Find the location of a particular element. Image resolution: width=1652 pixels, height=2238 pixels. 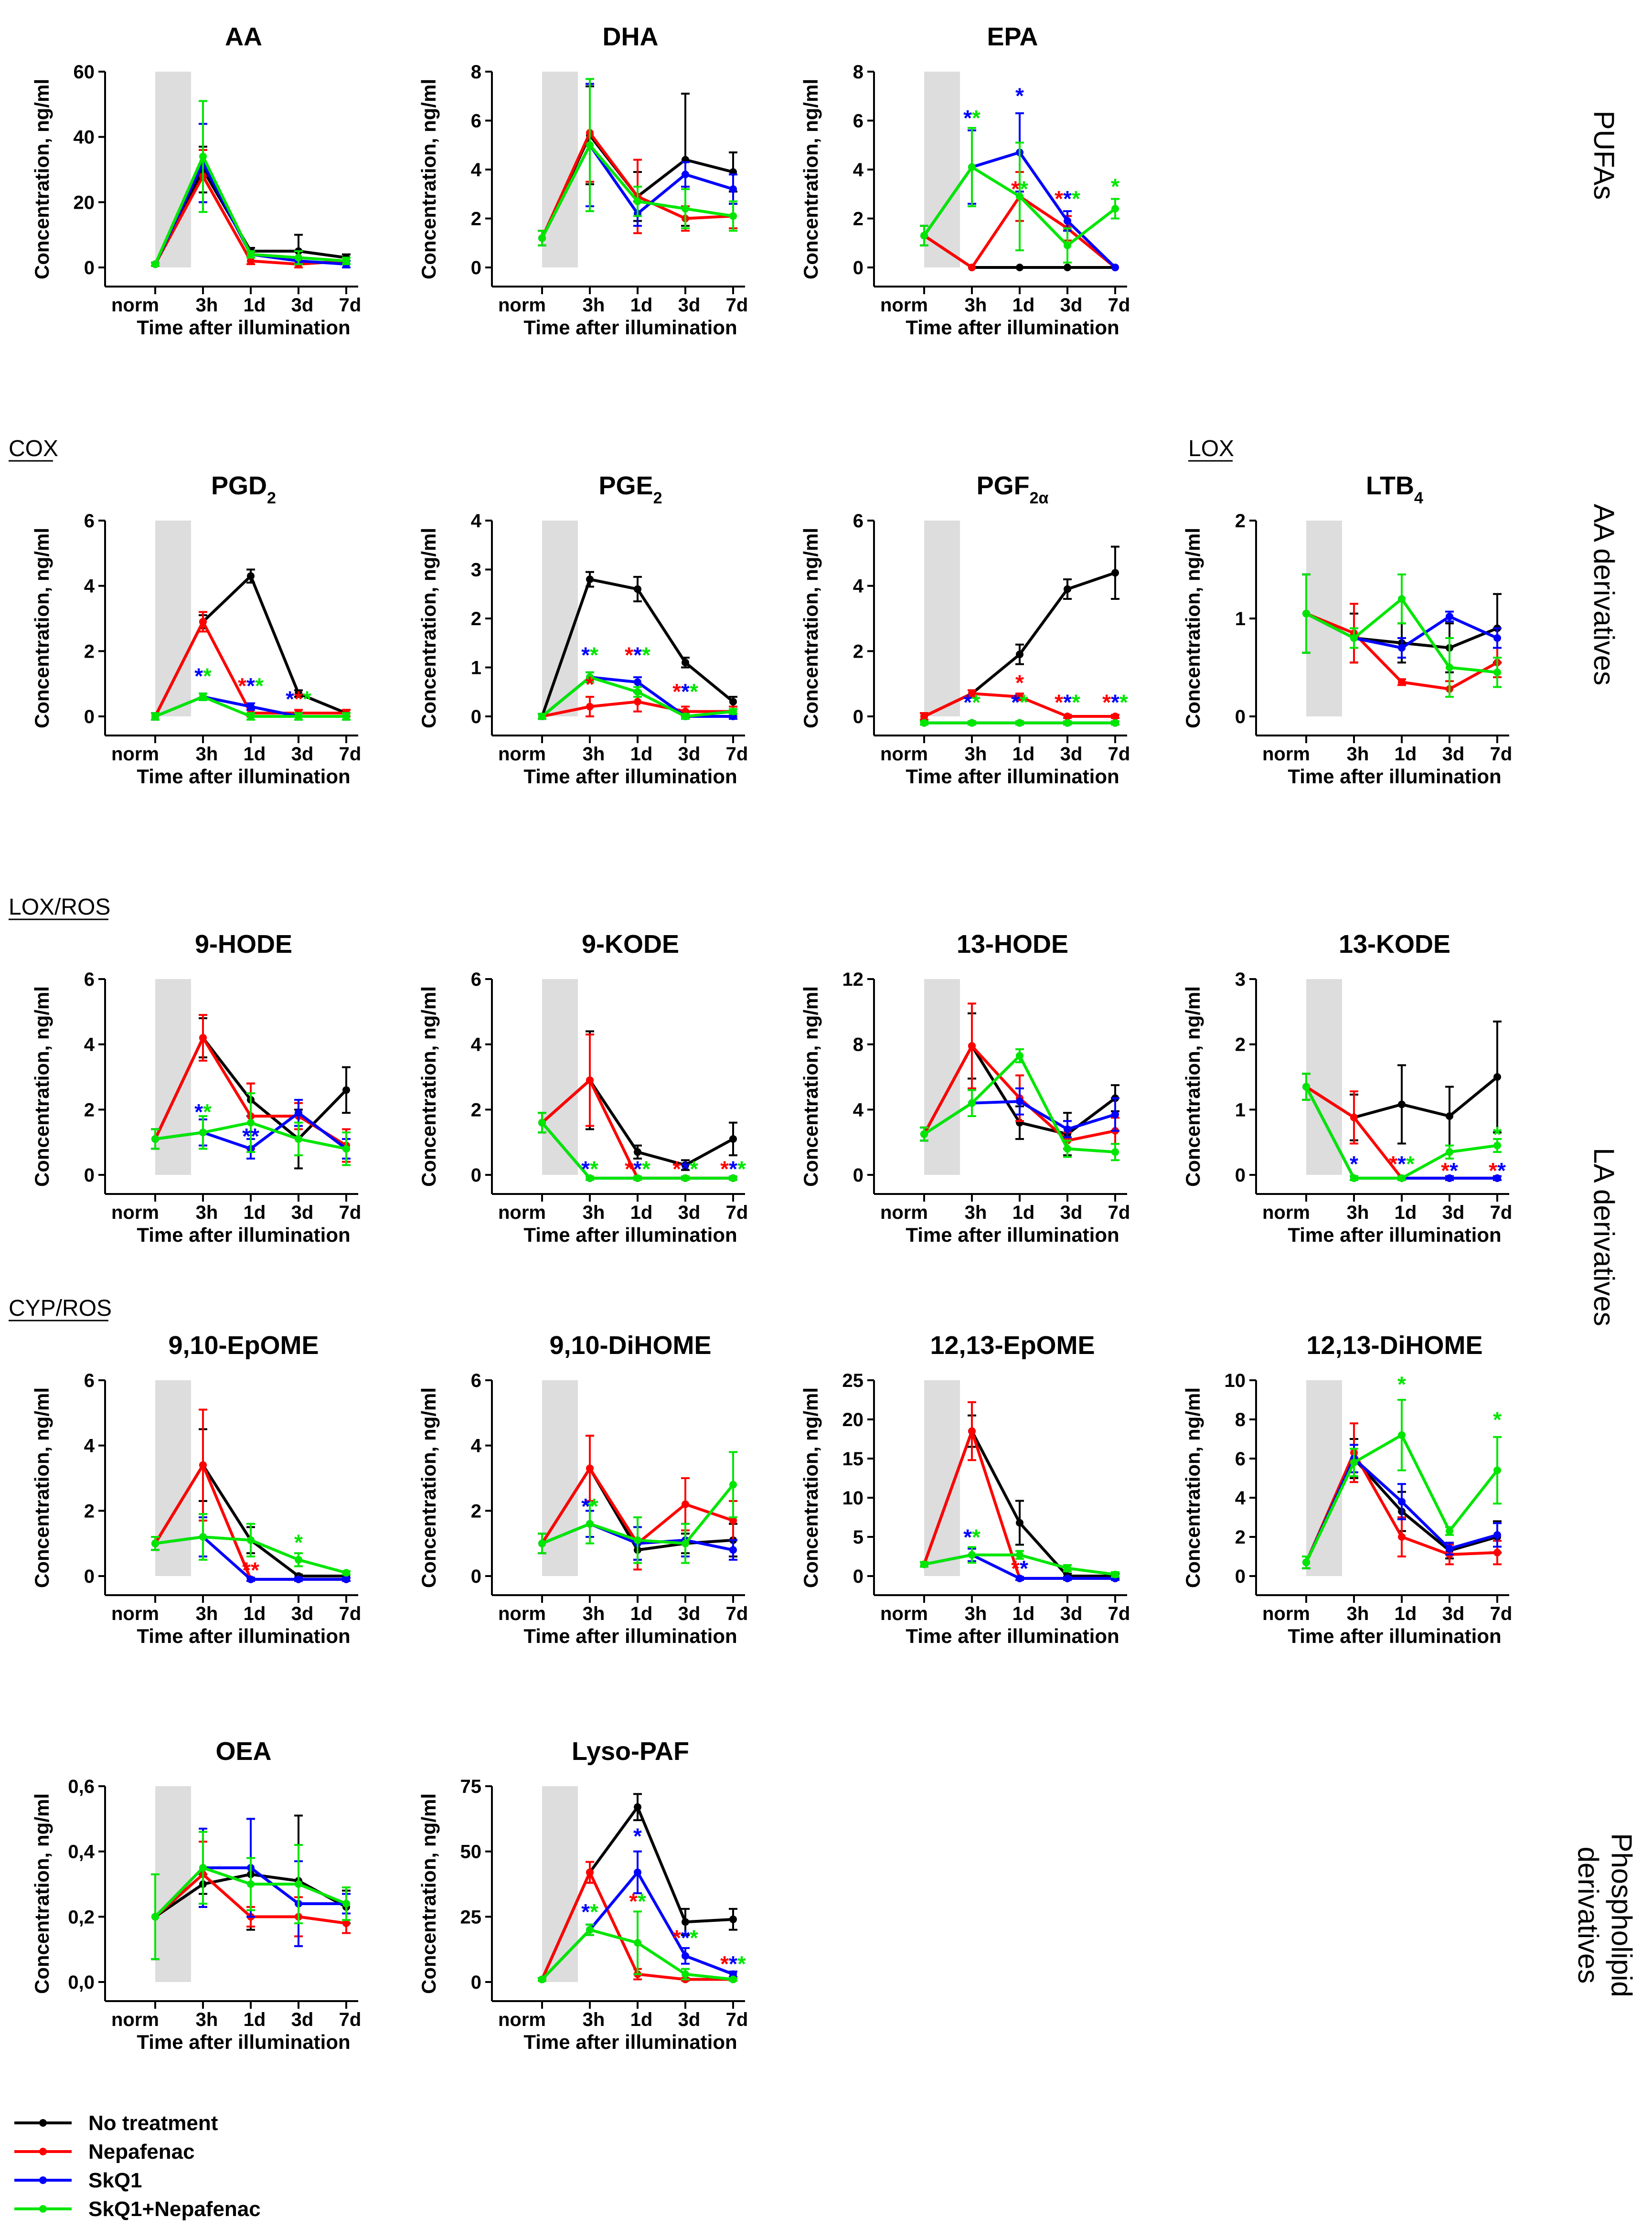

significance-stars: *** is located at coordinates (685, 1937).